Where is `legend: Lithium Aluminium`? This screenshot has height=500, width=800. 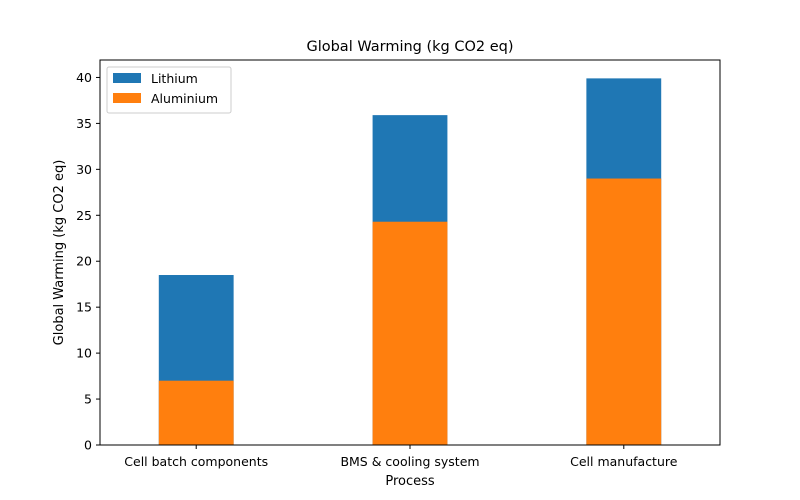 legend: Lithium Aluminium is located at coordinates (169, 90).